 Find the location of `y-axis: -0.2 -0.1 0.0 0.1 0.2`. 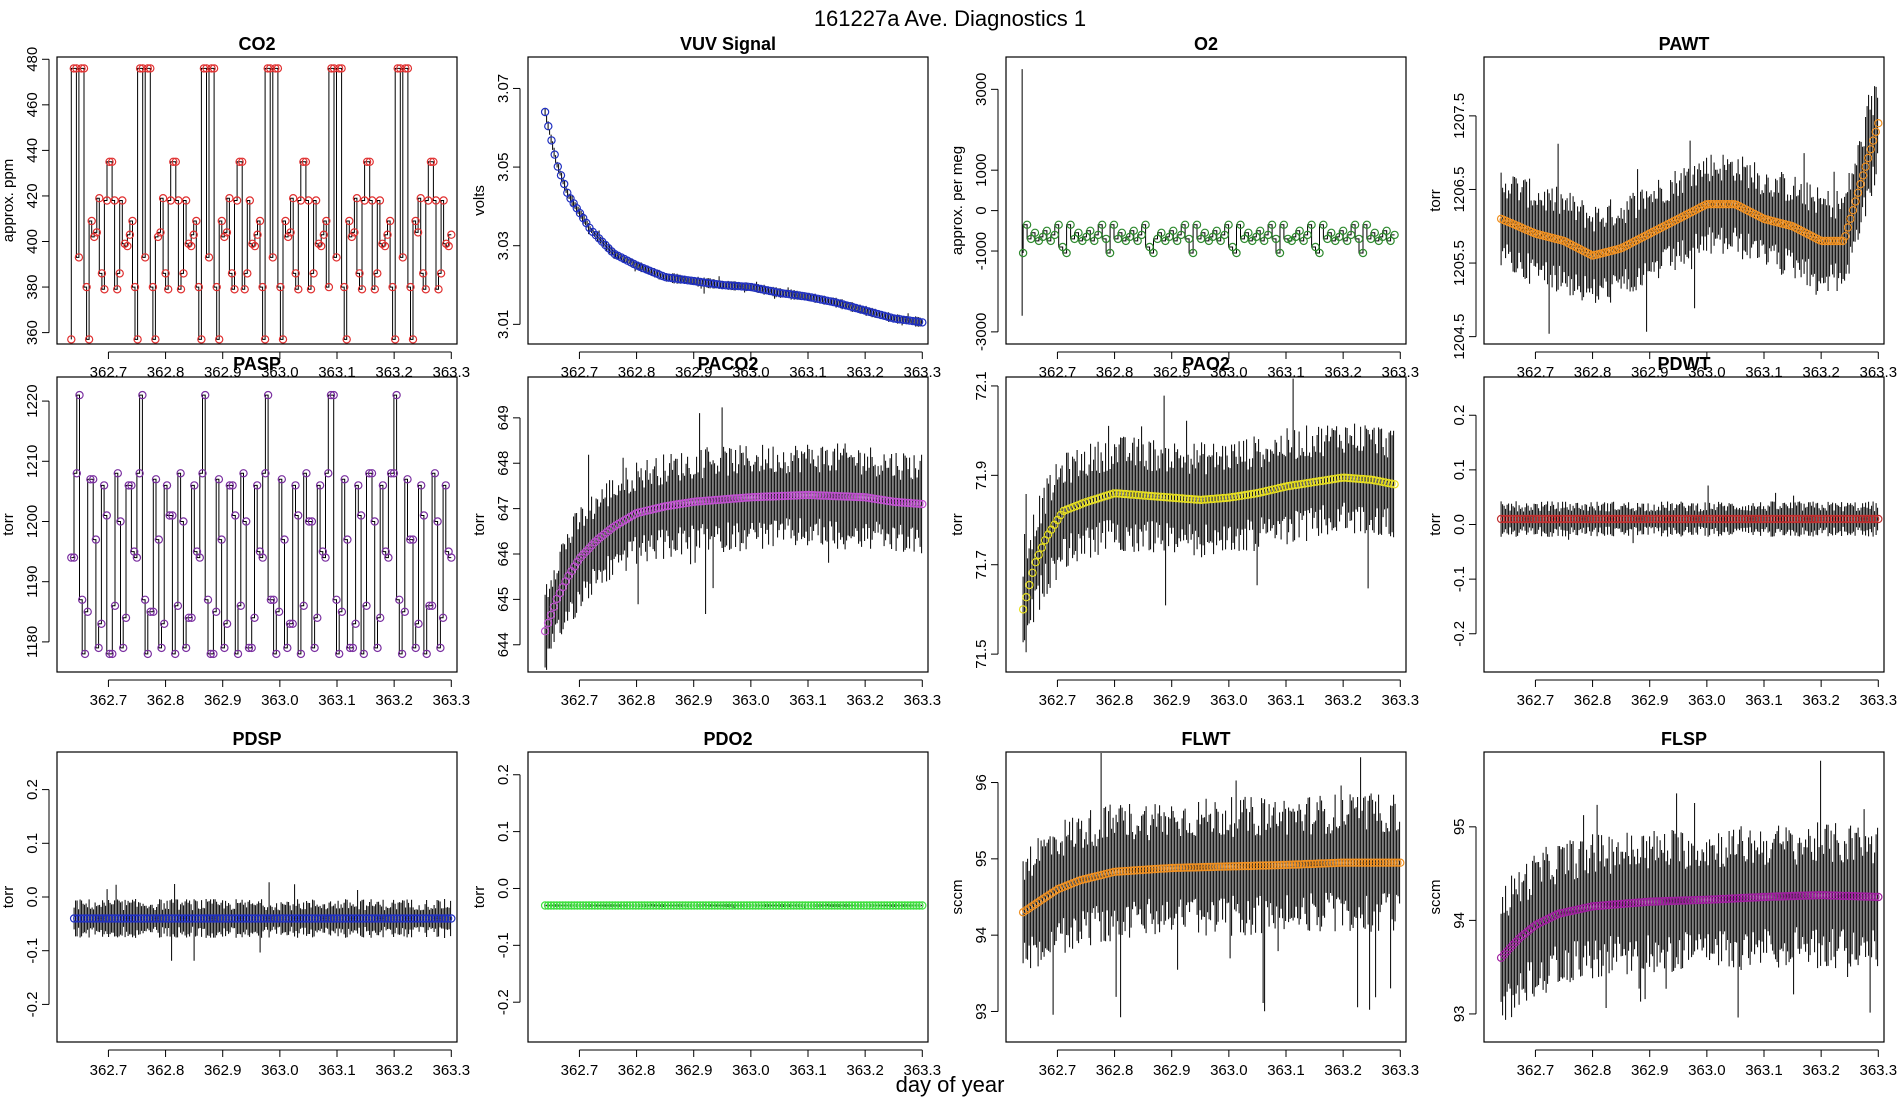

y-axis: -0.2 -0.1 0.0 0.1 0.2 is located at coordinates (37, 898).